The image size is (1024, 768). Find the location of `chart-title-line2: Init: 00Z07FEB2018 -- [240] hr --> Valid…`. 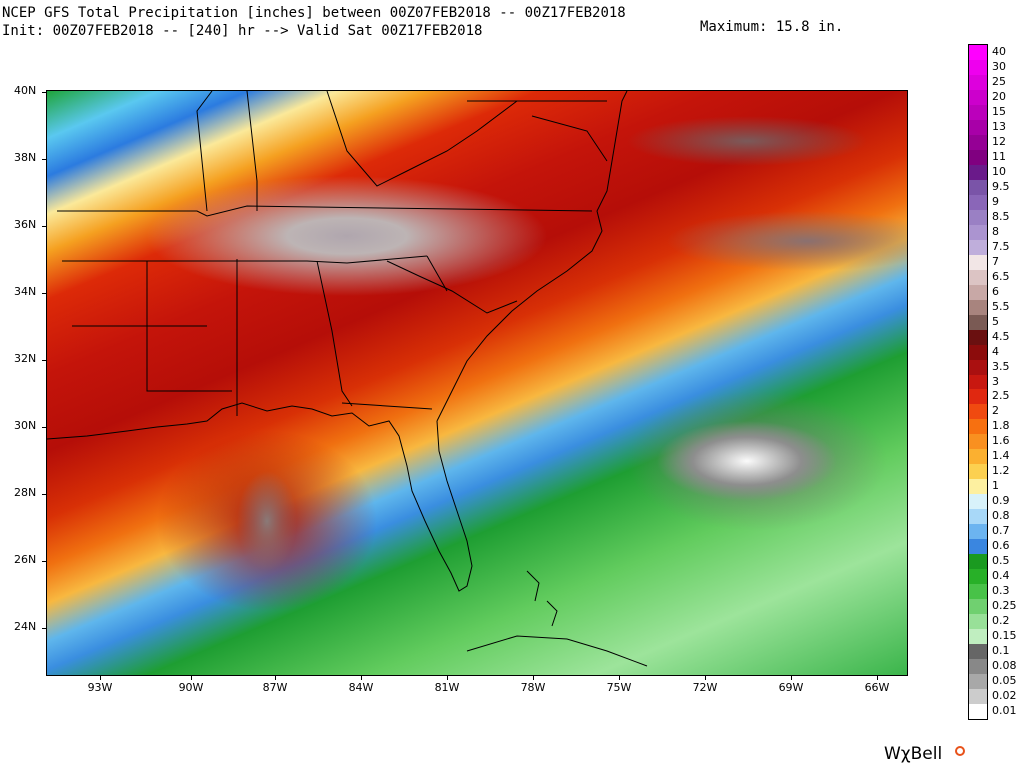

chart-title-line2: Init: 00Z07FEB2018 -- [240] hr --> Valid… is located at coordinates (242, 31).